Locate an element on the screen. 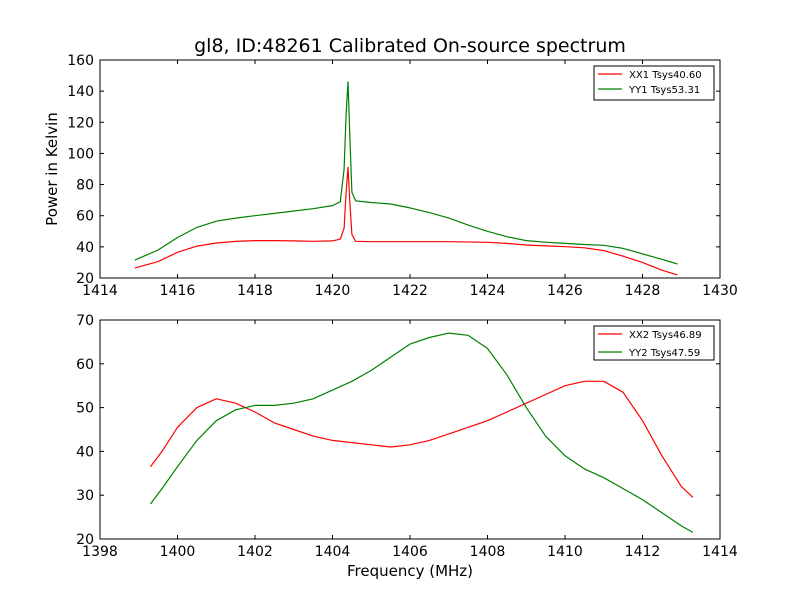  y-tick-label: 50 is located at coordinates (85, 409).